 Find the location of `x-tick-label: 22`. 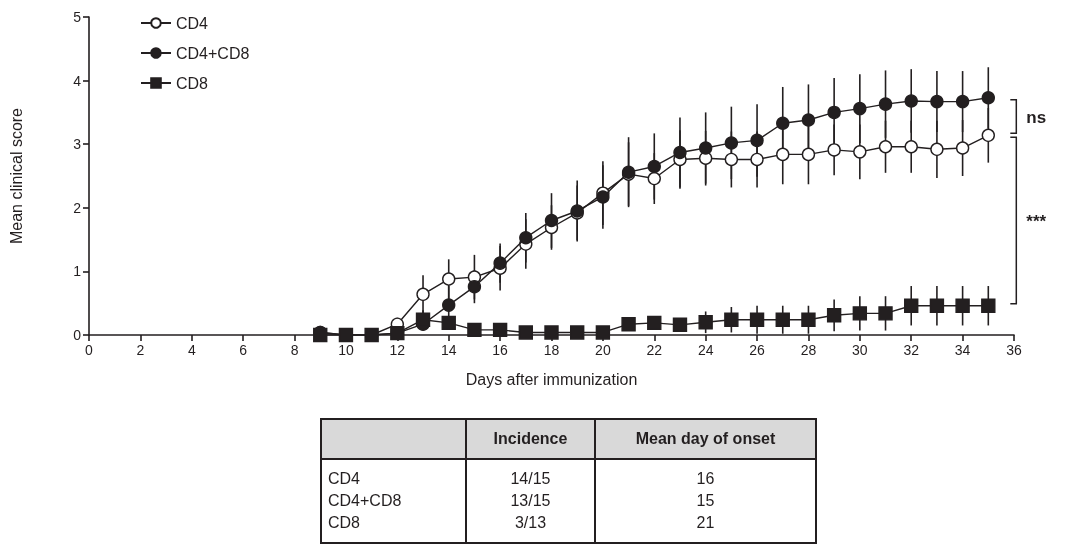

x-tick-label: 22 is located at coordinates (654, 350).